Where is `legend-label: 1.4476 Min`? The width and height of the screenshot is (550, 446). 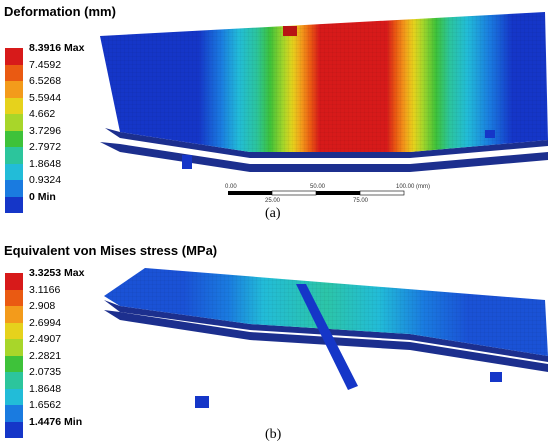 legend-label: 1.4476 Min is located at coordinates (56, 421).